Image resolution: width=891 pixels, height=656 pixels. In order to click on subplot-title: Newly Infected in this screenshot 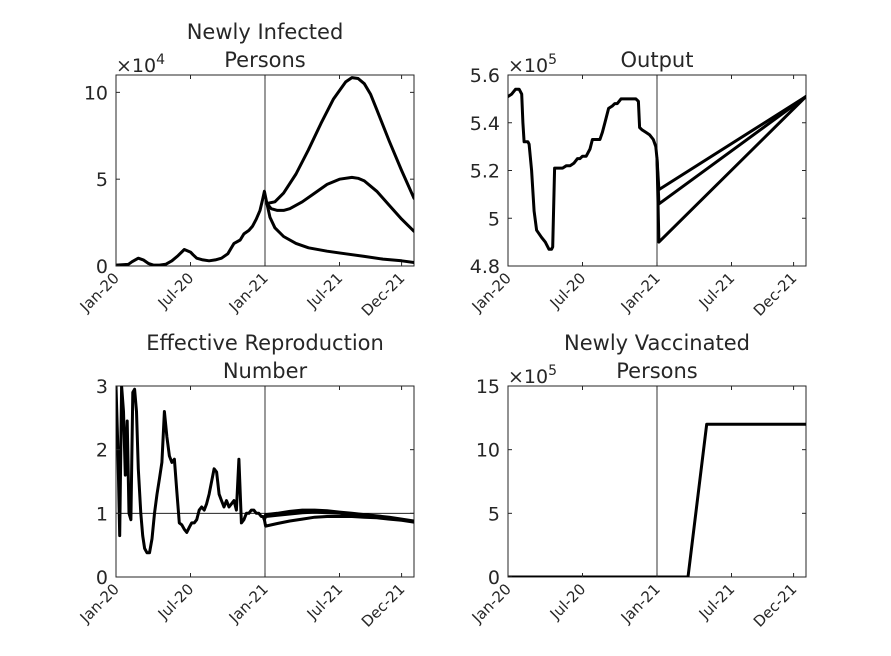, I will do `click(265, 32)`.